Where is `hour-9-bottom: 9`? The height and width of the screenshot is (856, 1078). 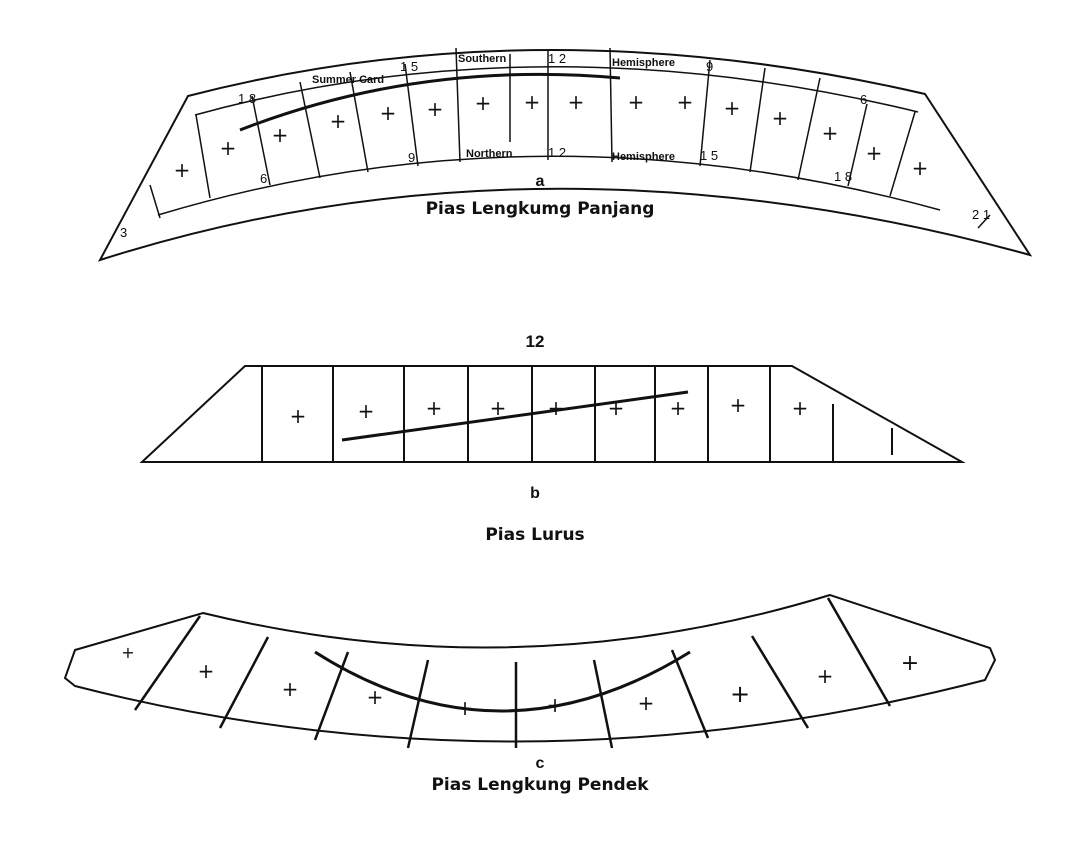 hour-9-bottom: 9 is located at coordinates (411, 157).